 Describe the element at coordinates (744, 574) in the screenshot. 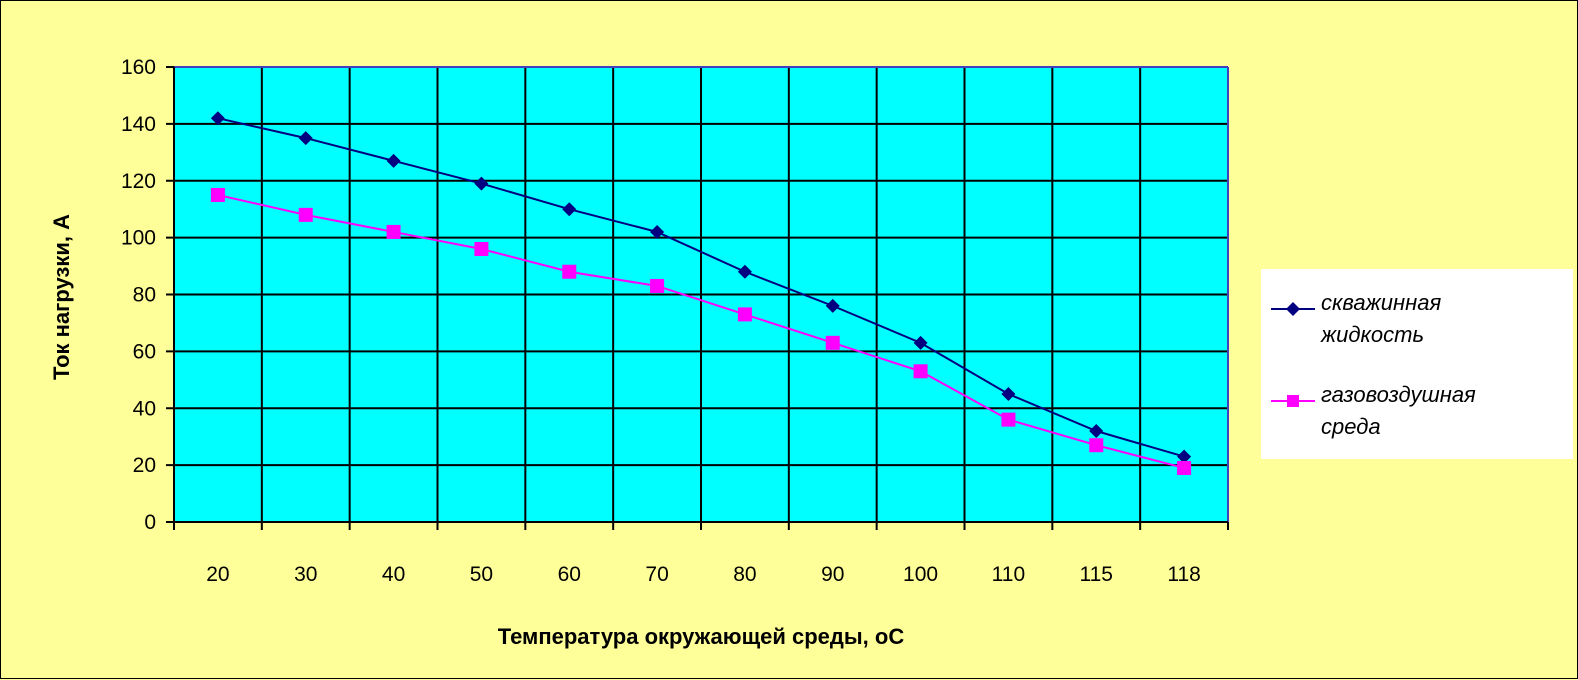

I see `x-tick-label: 80` at that location.